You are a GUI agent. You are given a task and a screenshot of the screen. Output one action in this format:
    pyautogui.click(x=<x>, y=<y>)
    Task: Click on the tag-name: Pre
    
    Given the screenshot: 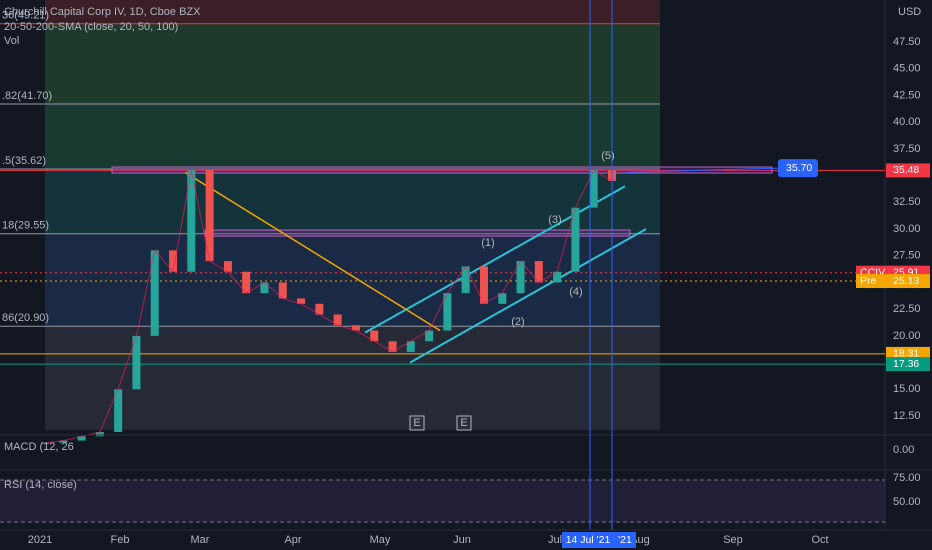 What is the action you would take?
    pyautogui.click(x=868, y=281)
    